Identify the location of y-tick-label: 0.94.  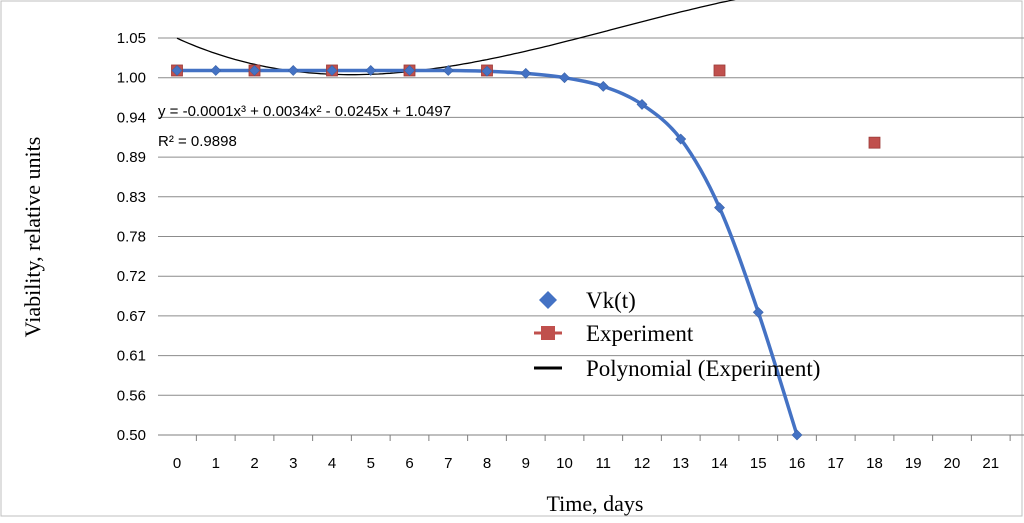
(131, 117).